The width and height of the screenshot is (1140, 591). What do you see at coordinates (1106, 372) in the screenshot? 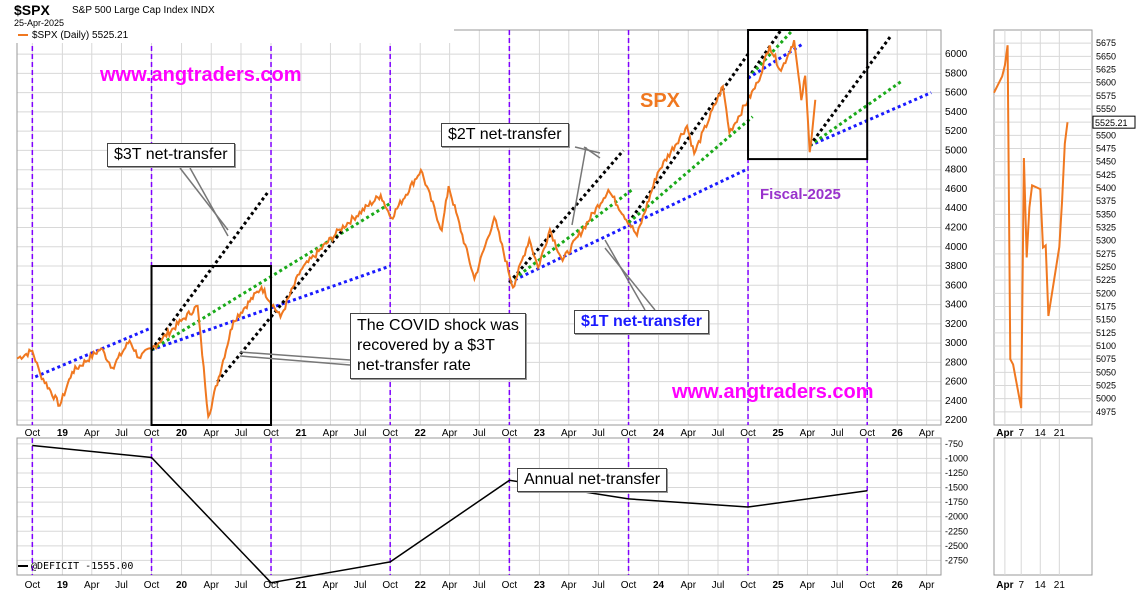
I see `zoom-y-tick-label: 5050` at bounding box center [1106, 372].